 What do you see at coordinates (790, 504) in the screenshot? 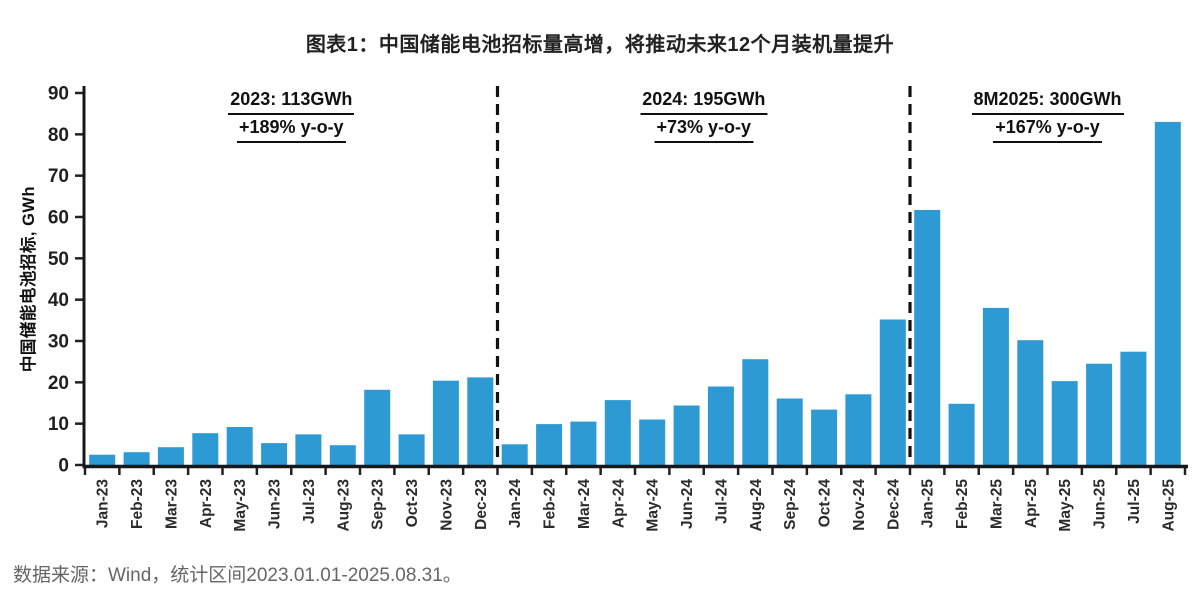
I see `x-tick-label: Sep-24` at bounding box center [790, 504].